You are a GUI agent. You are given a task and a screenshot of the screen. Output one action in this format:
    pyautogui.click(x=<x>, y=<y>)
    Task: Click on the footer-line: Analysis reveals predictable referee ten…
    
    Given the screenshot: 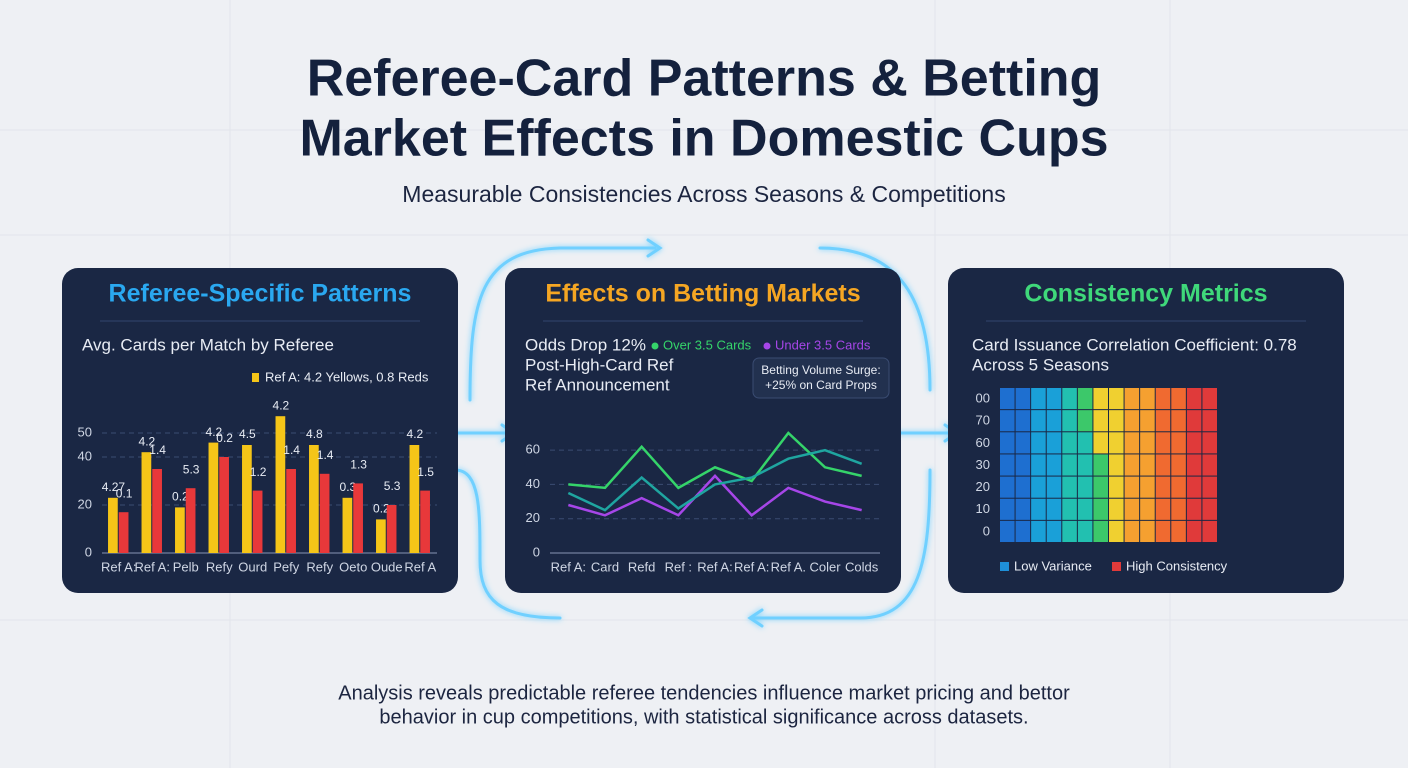 What is the action you would take?
    pyautogui.click(x=704, y=693)
    